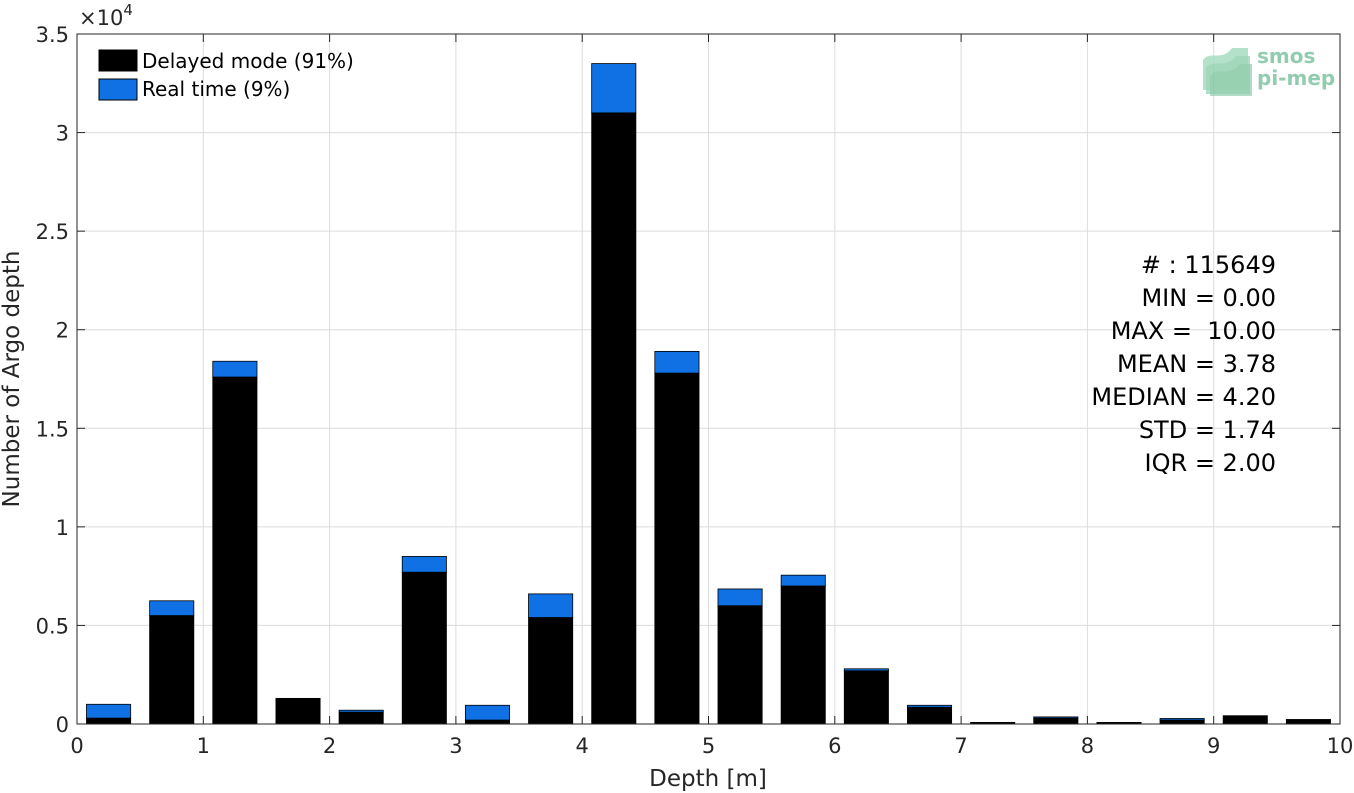  What do you see at coordinates (1227, 72) in the screenshot?
I see `logo-wave-icon` at bounding box center [1227, 72].